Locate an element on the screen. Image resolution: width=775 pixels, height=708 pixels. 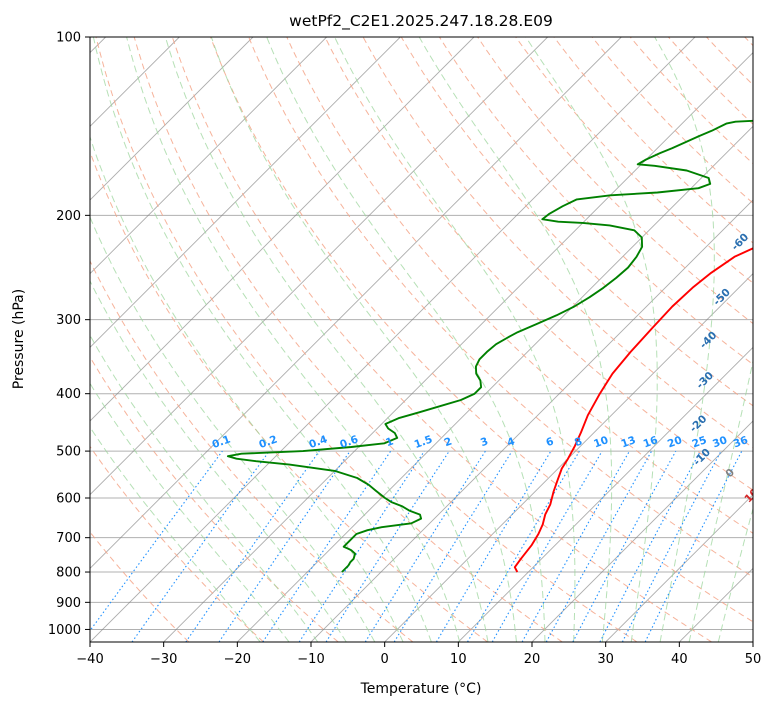
x-axis-title: Temperature (°C) is located at coordinates (421, 689).